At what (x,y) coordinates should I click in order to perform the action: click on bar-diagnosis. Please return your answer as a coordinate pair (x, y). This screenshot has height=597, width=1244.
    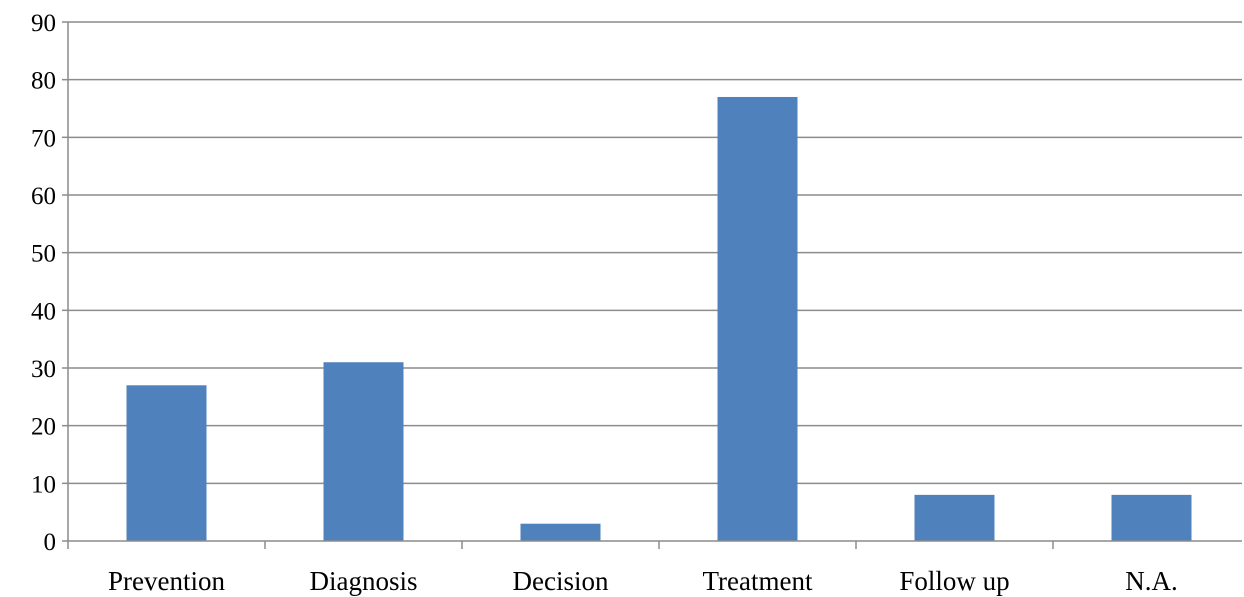
    Looking at the image, I should click on (363, 451).